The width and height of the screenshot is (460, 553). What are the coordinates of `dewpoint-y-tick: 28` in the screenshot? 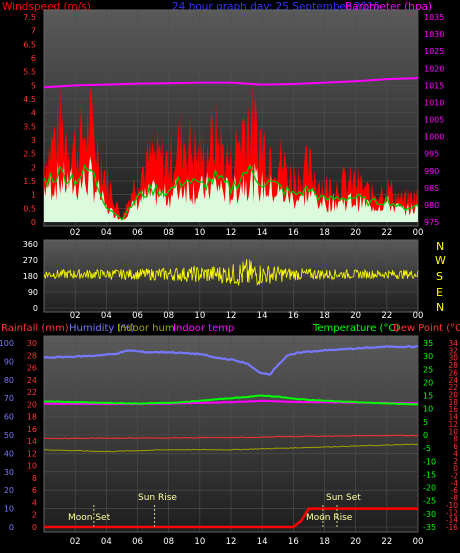 It's located at (453, 365).